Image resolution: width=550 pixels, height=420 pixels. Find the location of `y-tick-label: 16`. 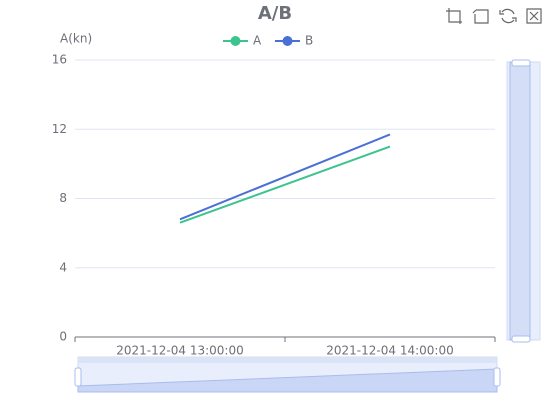

y-tick-label: 16 is located at coordinates (59, 60).